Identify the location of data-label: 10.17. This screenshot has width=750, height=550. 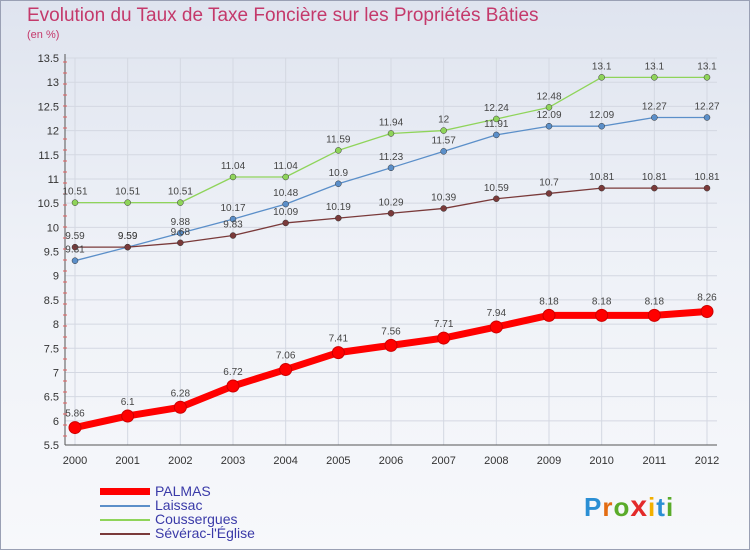
(232, 208).